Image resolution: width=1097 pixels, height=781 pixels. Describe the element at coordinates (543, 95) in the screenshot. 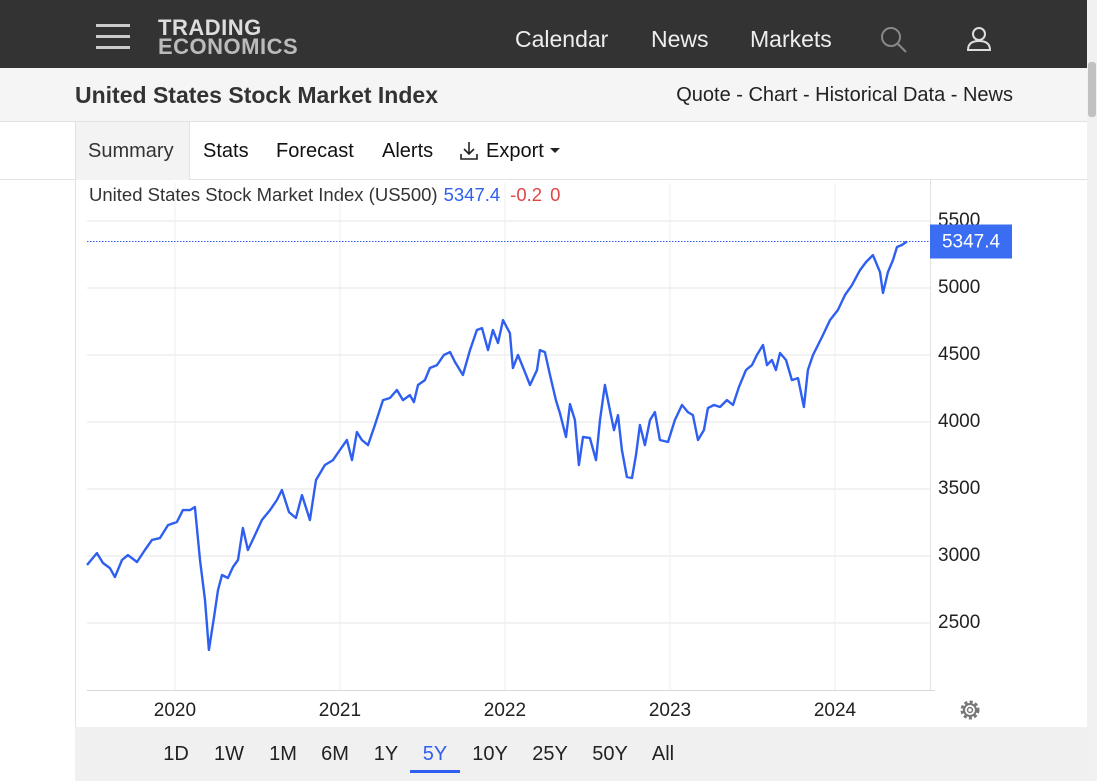

I see `header-bar` at that location.